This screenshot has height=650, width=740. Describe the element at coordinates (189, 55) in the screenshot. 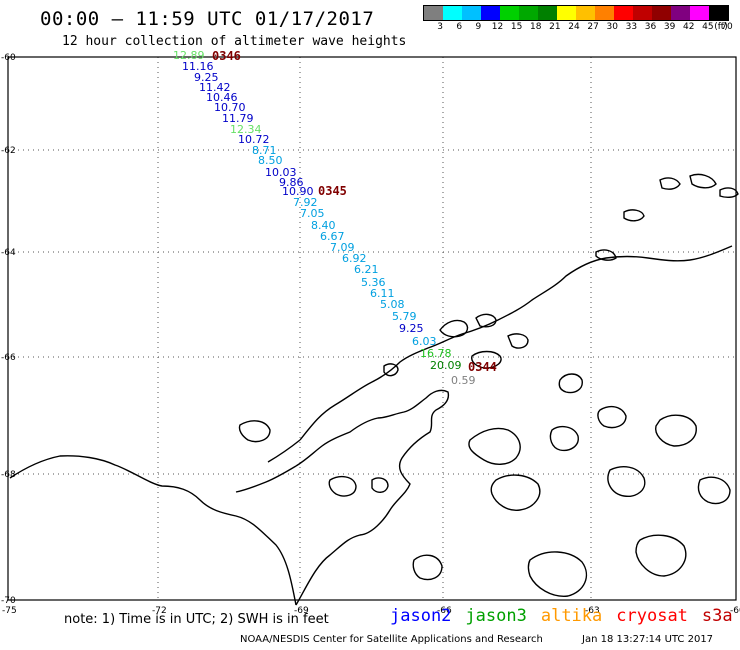

I see `swh-label: 12.89` at that location.